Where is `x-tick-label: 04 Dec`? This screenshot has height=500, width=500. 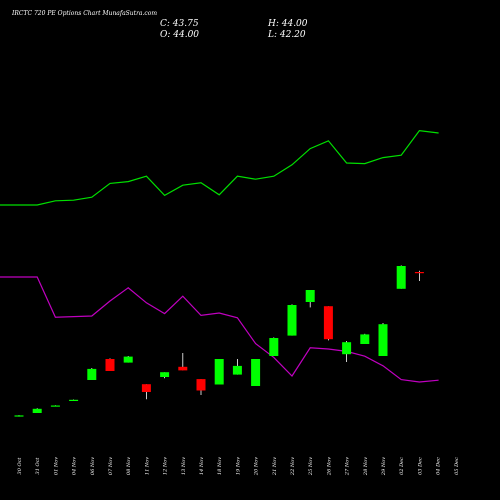 x-tick-label: 04 Dec is located at coordinates (439, 466).